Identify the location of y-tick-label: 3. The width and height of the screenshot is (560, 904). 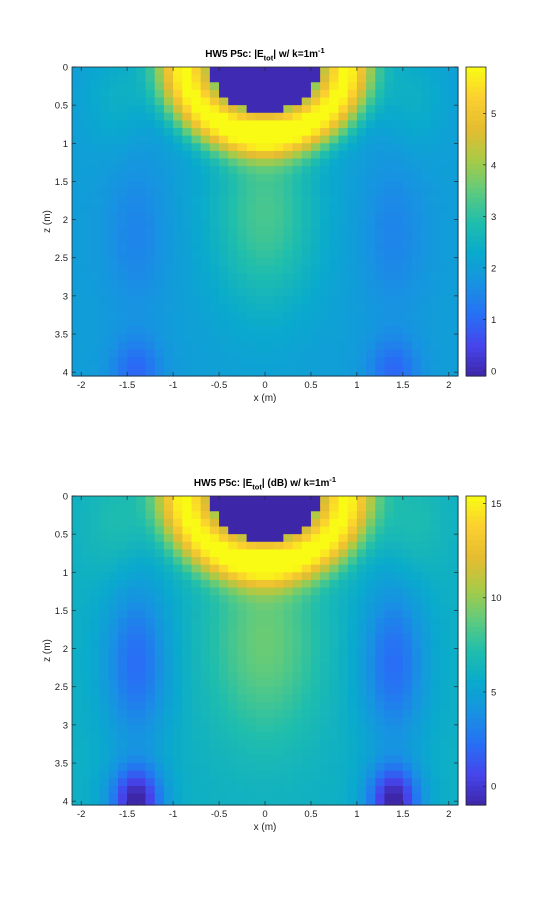
(65, 296).